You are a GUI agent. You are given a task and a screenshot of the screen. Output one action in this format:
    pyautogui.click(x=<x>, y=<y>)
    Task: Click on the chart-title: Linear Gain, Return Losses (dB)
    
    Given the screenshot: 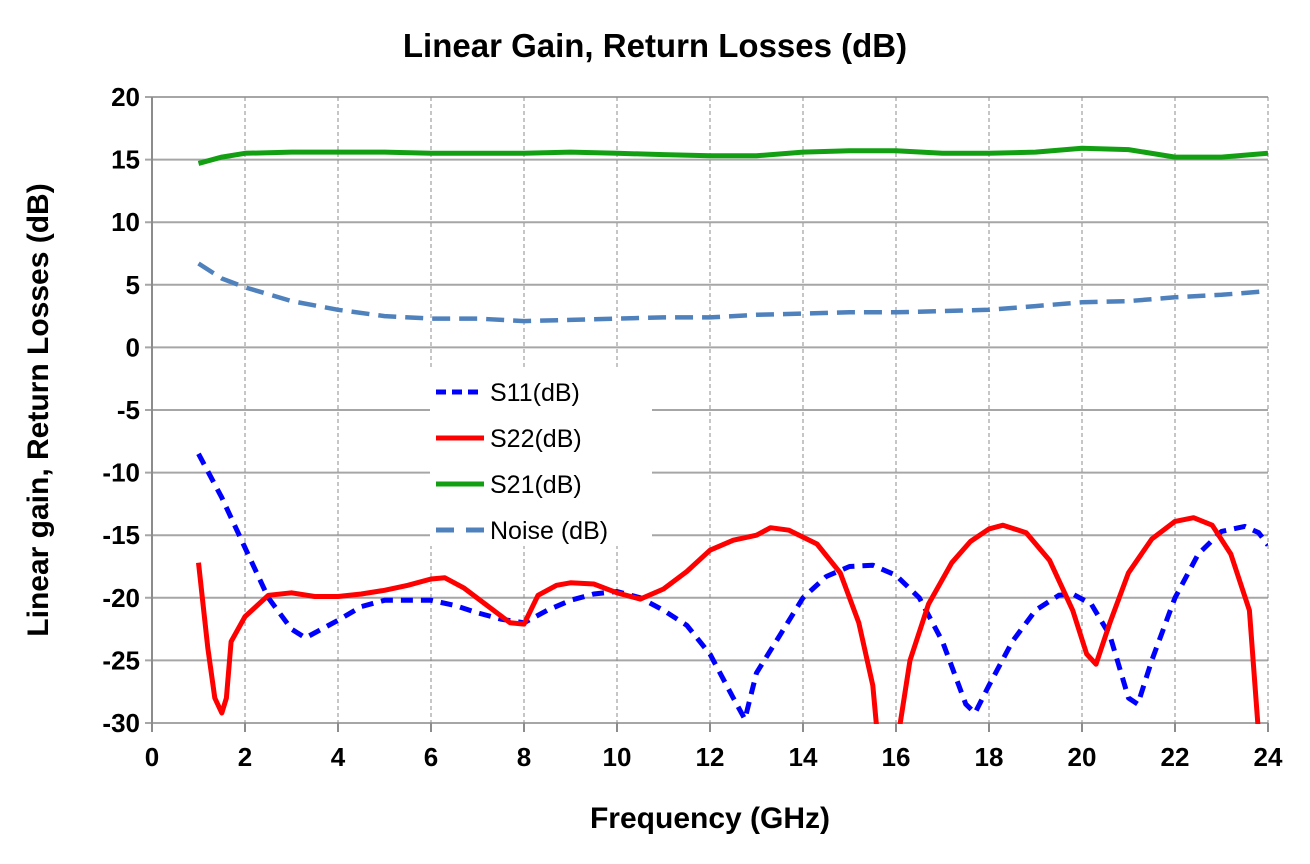 What is the action you would take?
    pyautogui.click(x=655, y=45)
    